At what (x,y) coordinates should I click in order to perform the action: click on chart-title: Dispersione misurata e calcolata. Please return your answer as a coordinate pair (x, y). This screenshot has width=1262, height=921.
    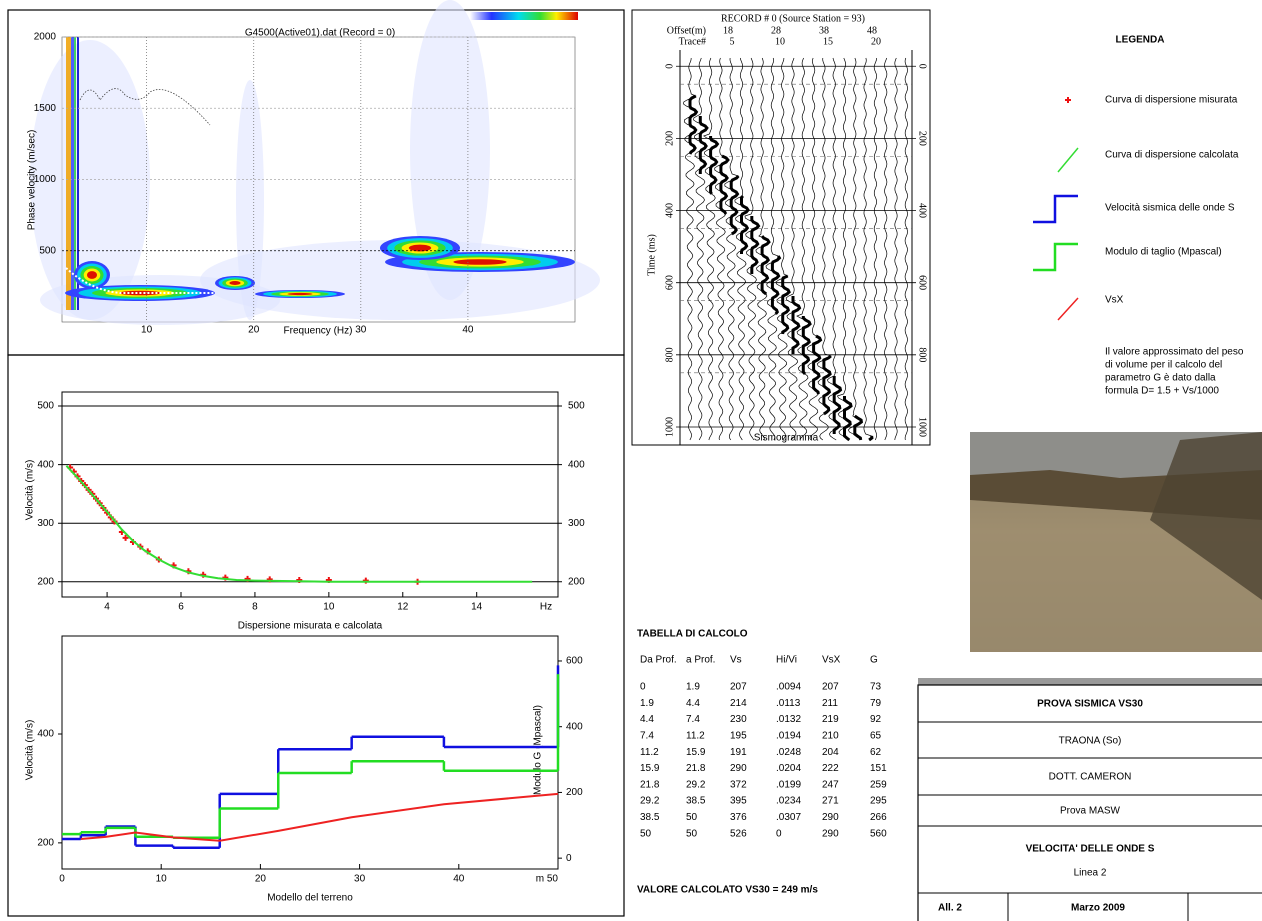
    Looking at the image, I should click on (310, 626).